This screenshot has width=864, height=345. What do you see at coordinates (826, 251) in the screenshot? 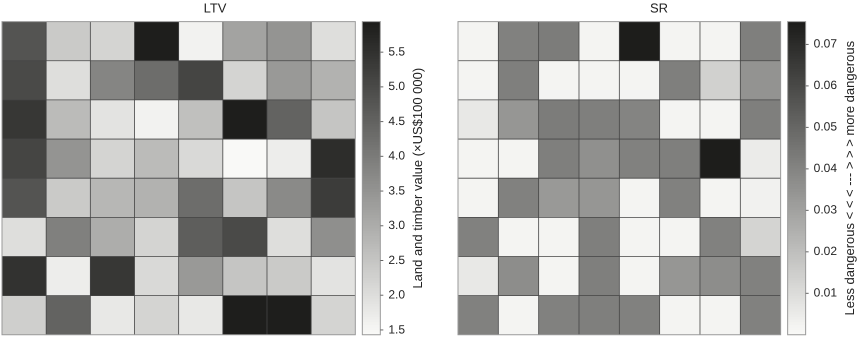
I see `color-bar-label: 0.02` at bounding box center [826, 251].